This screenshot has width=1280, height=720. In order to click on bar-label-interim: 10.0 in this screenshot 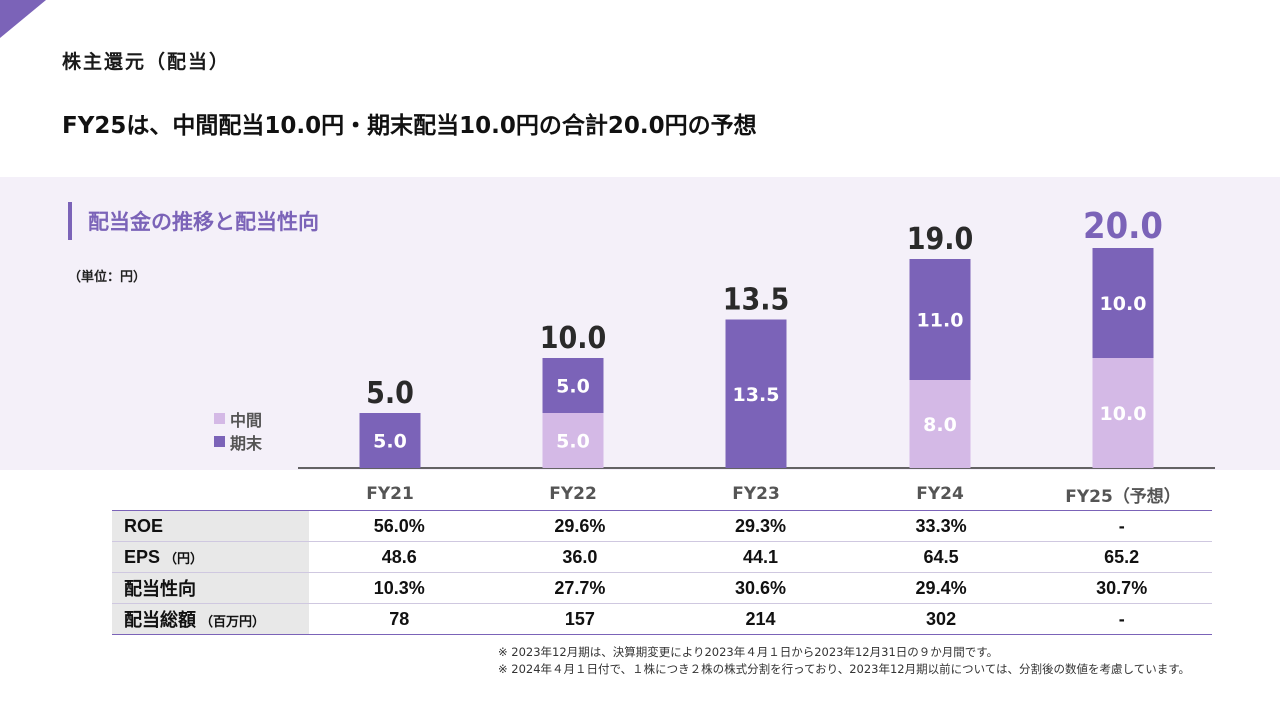, I will do `click(1123, 414)`.